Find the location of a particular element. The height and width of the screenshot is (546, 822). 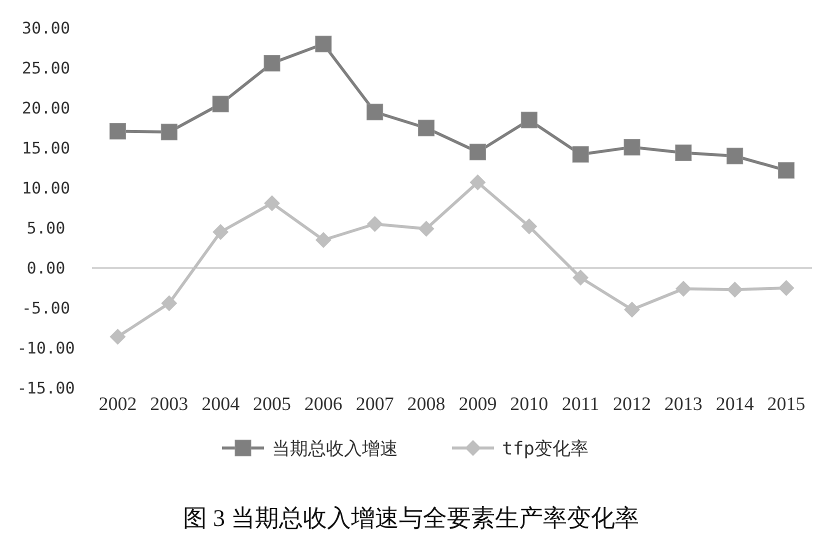

x-tick-label: 2005 is located at coordinates (272, 404).